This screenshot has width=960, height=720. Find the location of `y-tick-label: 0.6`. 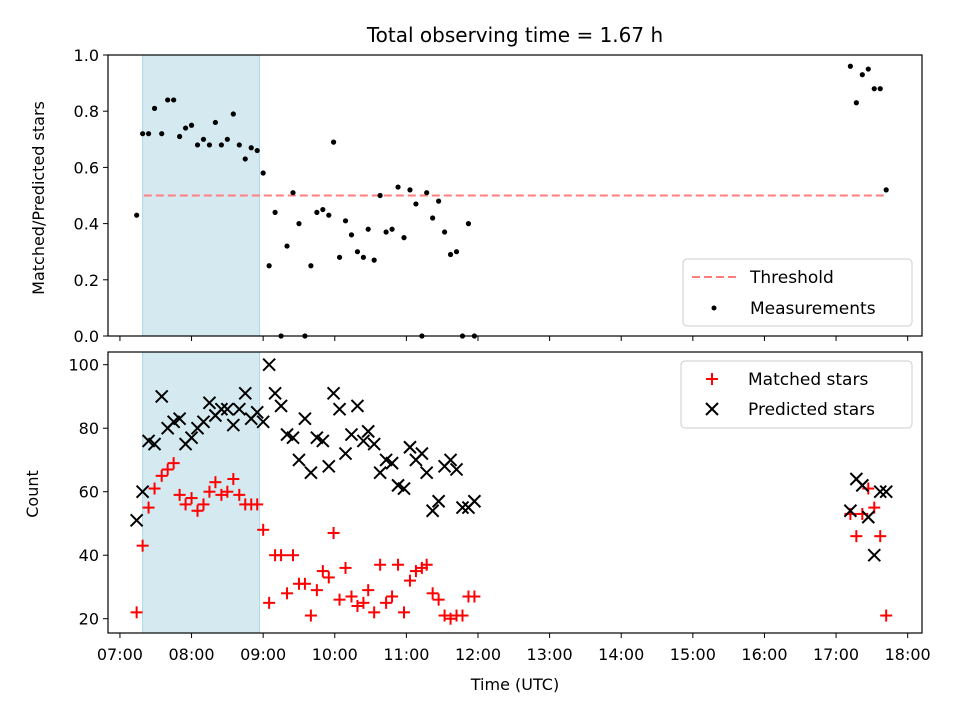

y-tick-label: 0.6 is located at coordinates (86, 167).